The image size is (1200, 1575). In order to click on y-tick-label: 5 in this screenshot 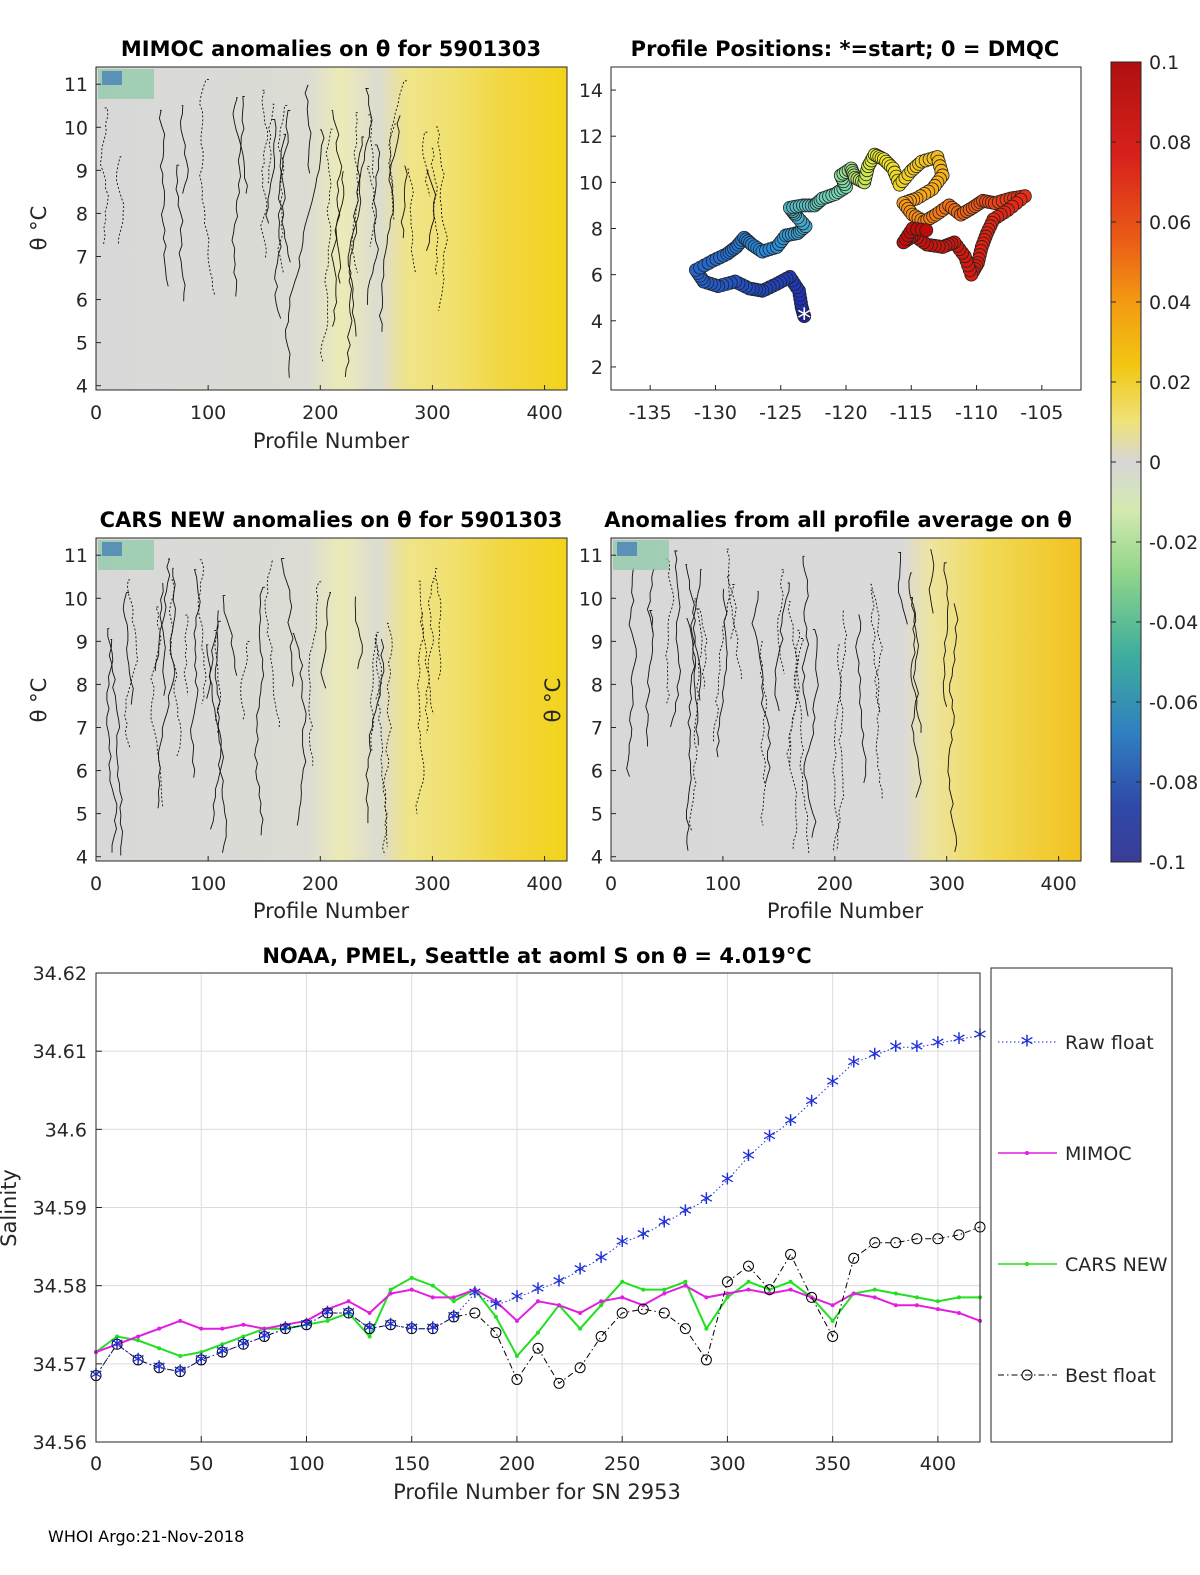, I will do `click(597, 815)`.